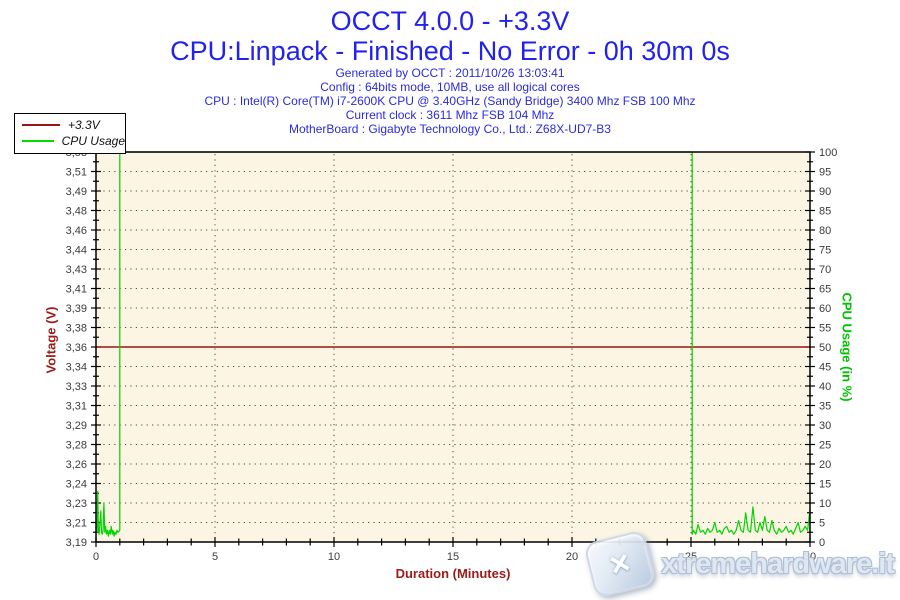  Describe the element at coordinates (825, 309) in the screenshot. I see `right-tick-label: 60` at that location.